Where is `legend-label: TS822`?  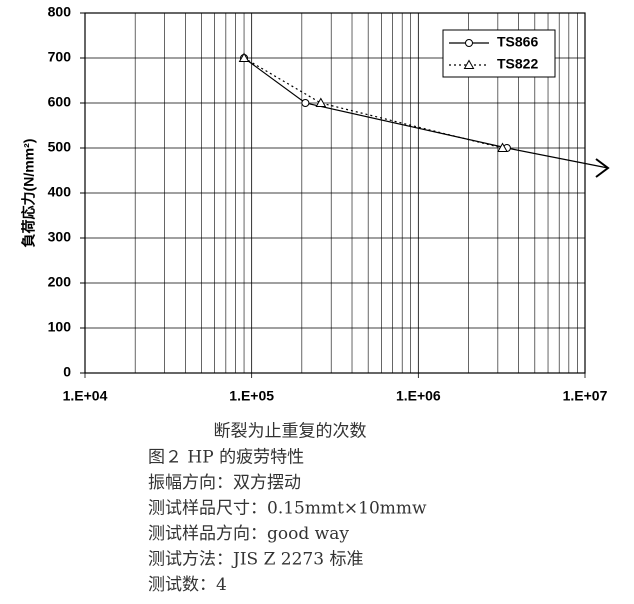 legend-label: TS822 is located at coordinates (517, 64).